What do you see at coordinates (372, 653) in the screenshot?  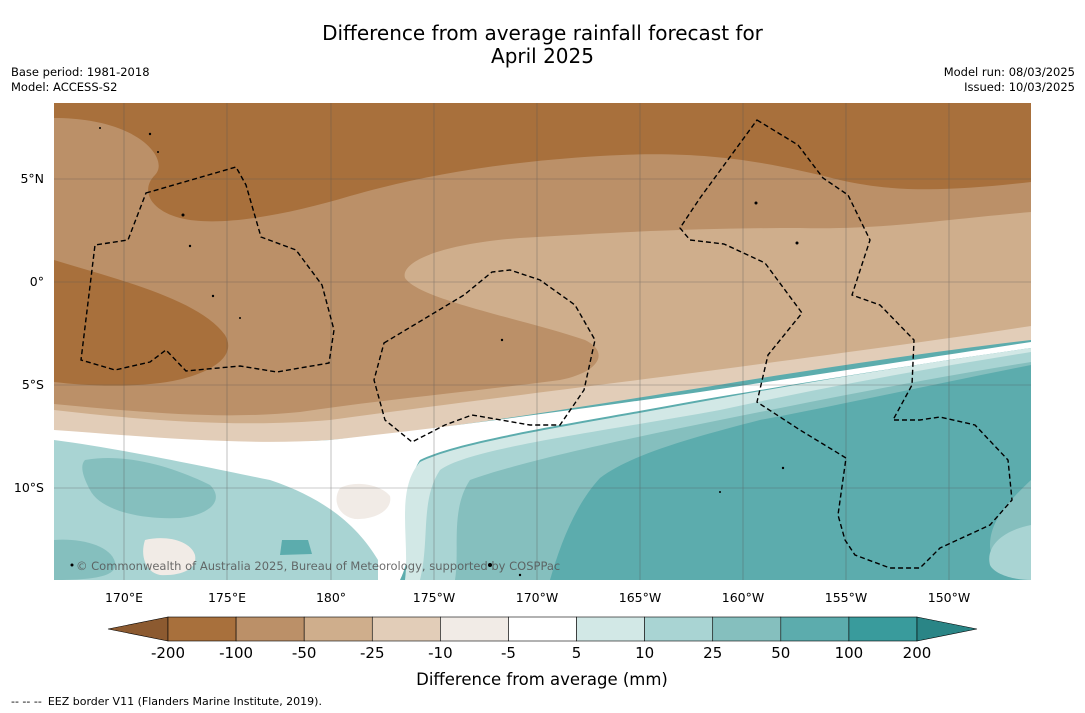 I see `legend-tick-label: -25` at bounding box center [372, 653].